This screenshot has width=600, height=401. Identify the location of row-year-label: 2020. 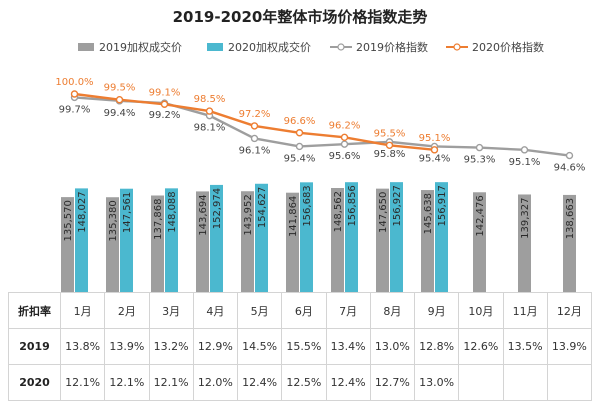
(34, 382).